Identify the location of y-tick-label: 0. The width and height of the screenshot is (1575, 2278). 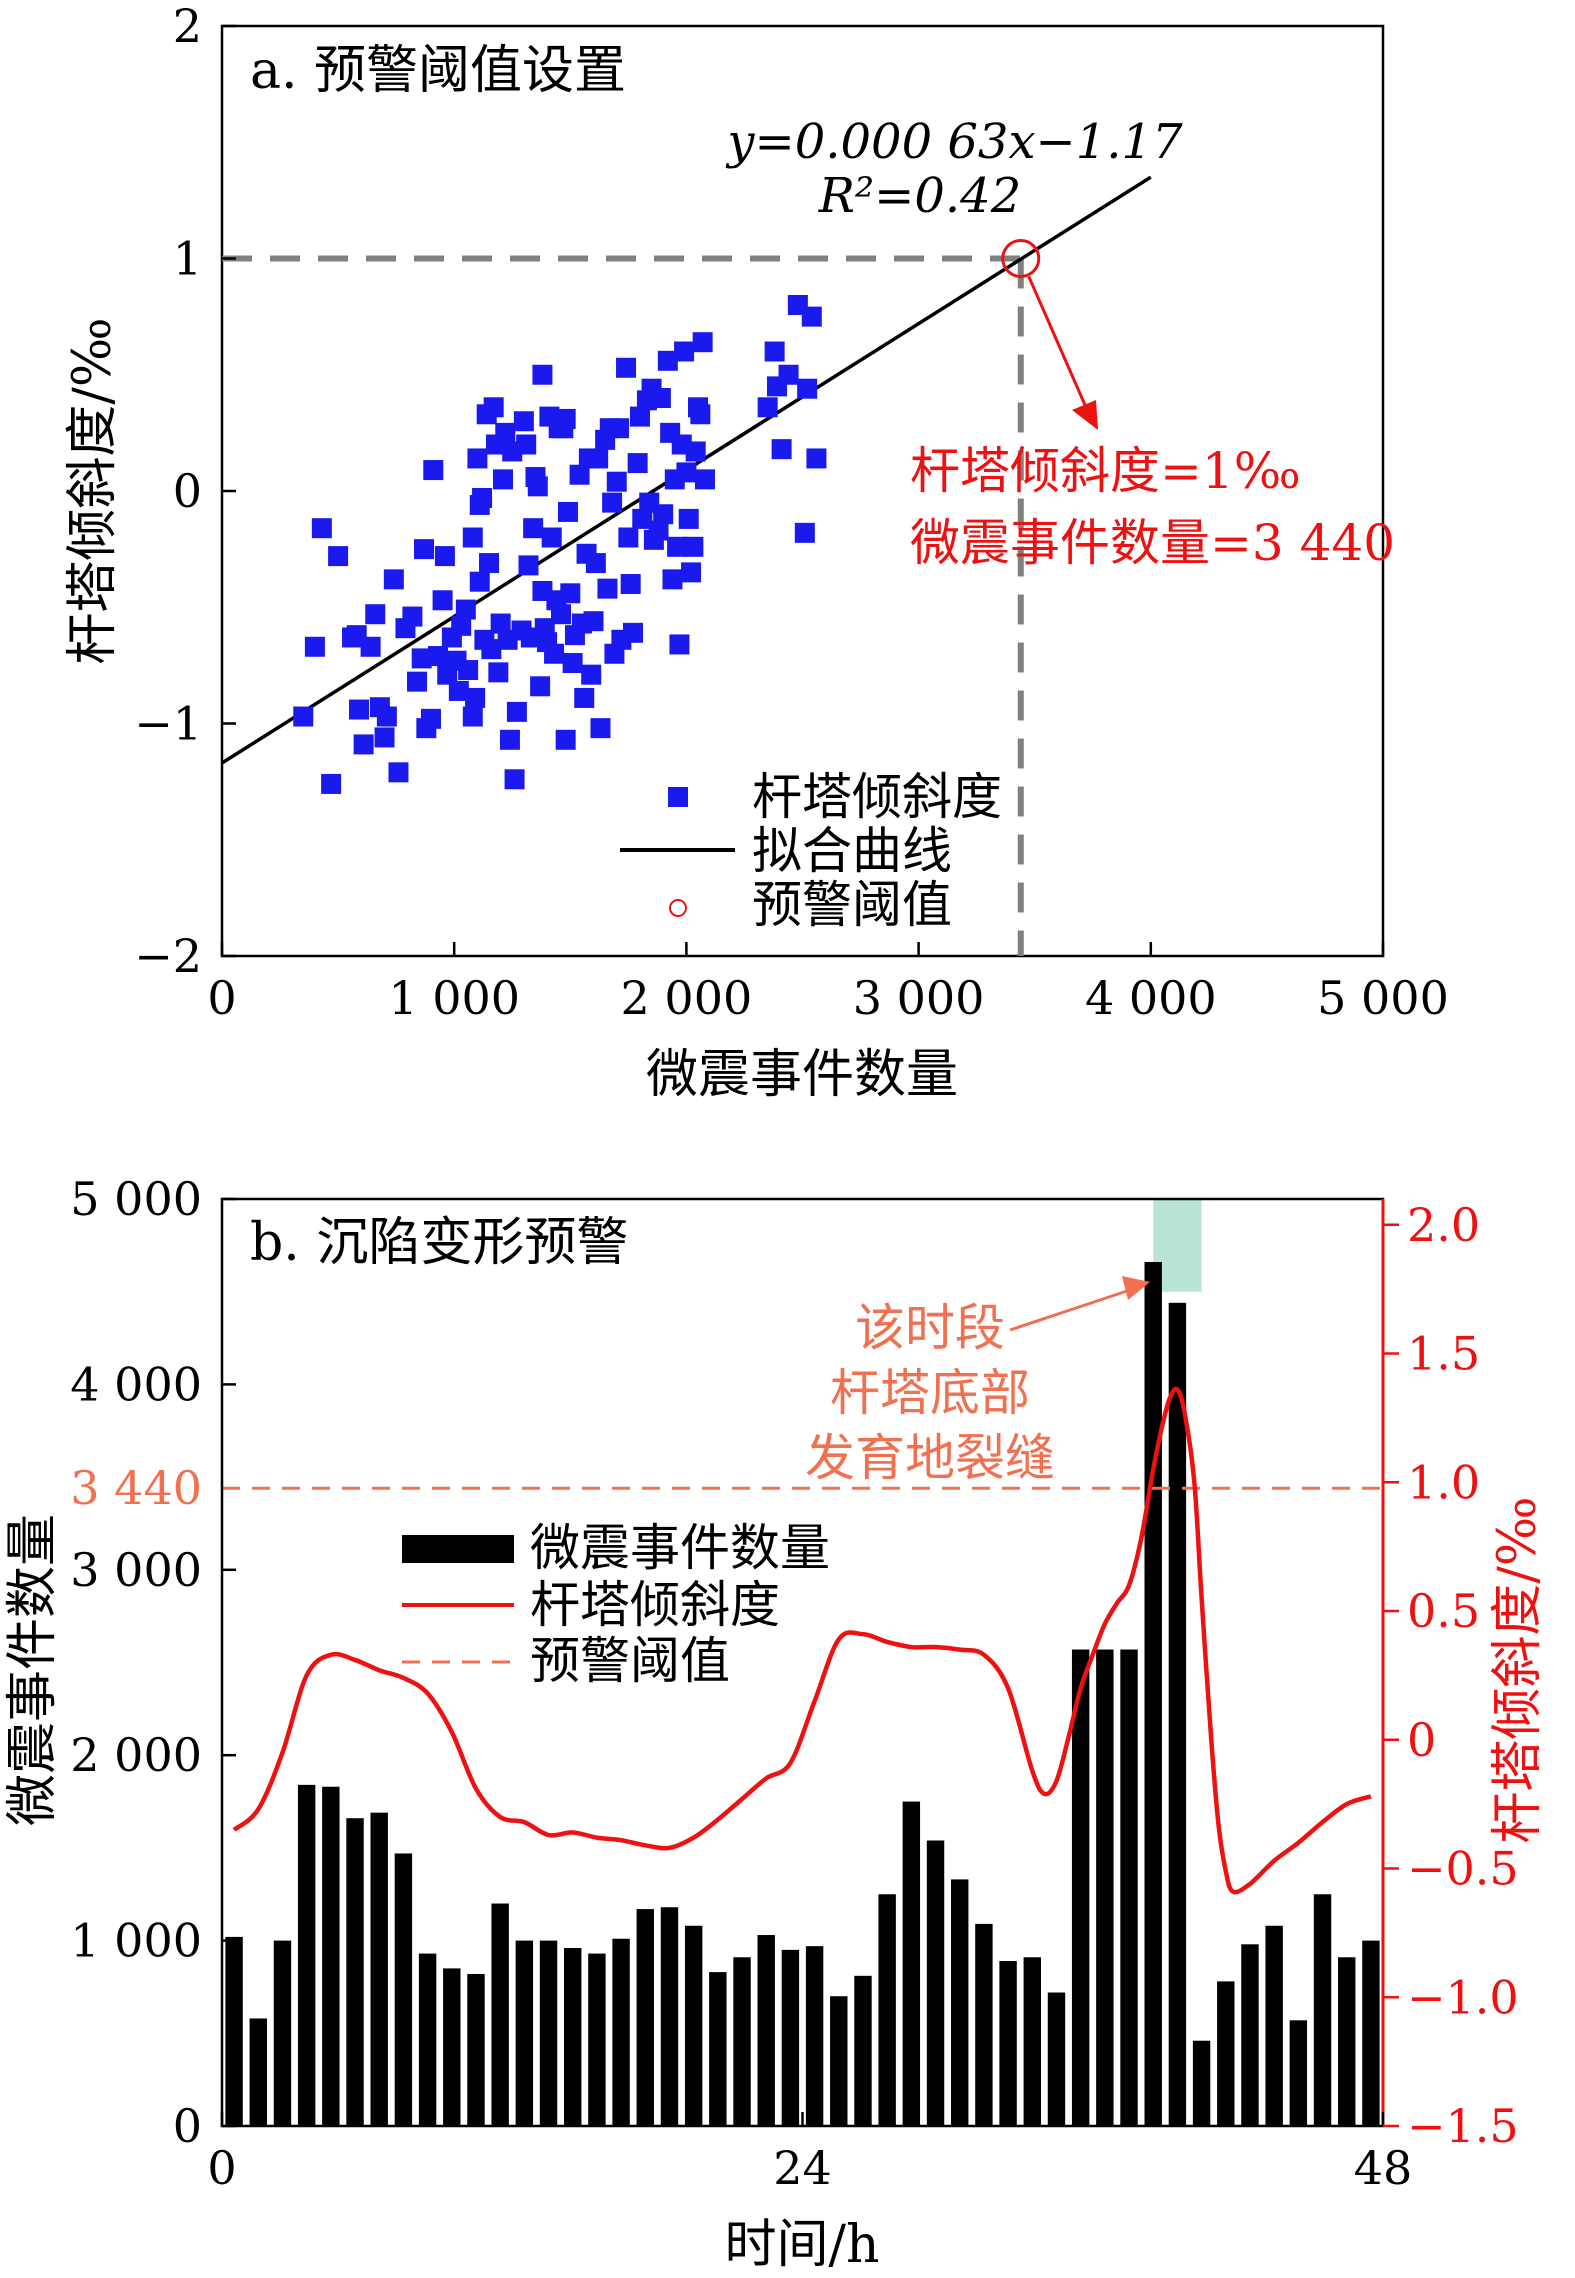
(187, 491).